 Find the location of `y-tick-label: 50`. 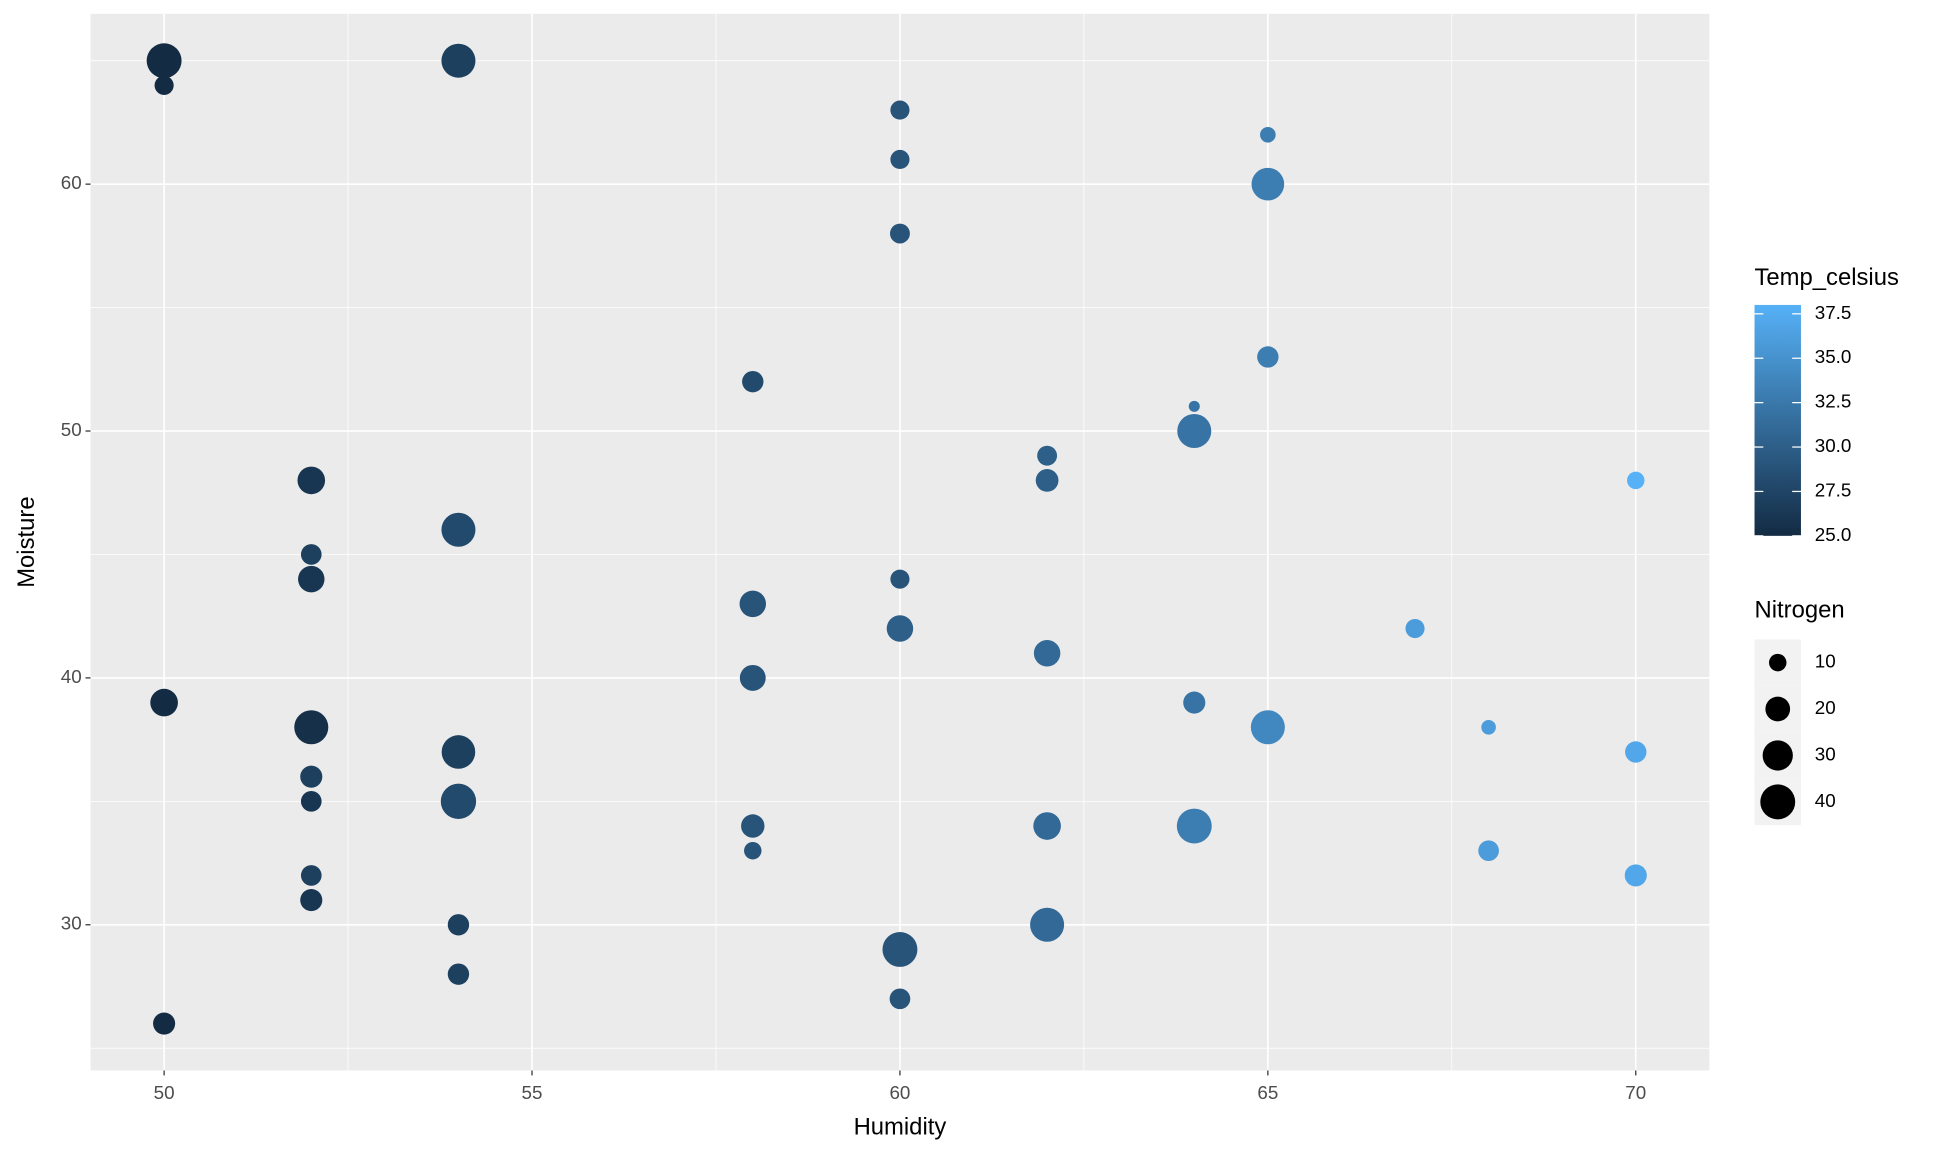

y-tick-label: 50 is located at coordinates (71, 429).